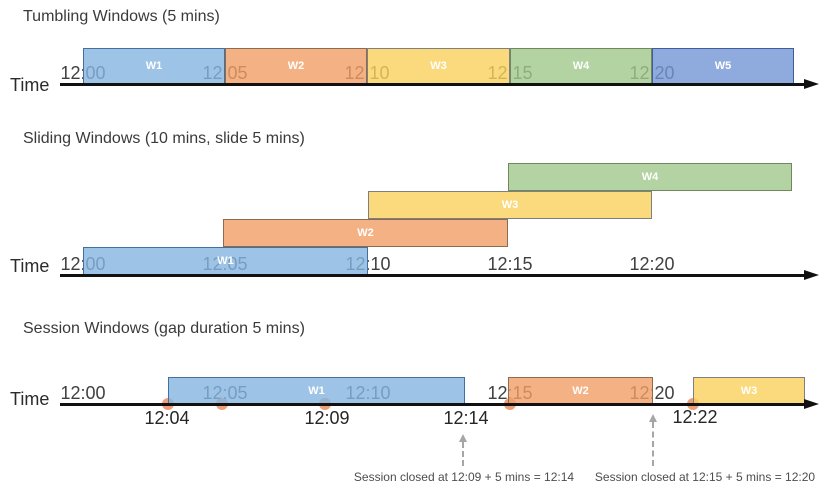 The width and height of the screenshot is (829, 498). I want to click on window-label: W5, so click(723, 66).